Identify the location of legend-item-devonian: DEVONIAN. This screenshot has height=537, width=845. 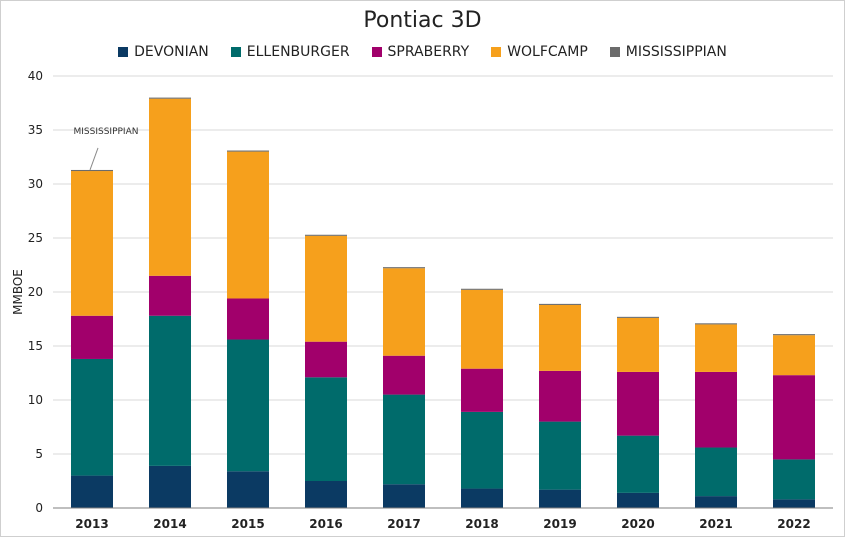
(163, 52).